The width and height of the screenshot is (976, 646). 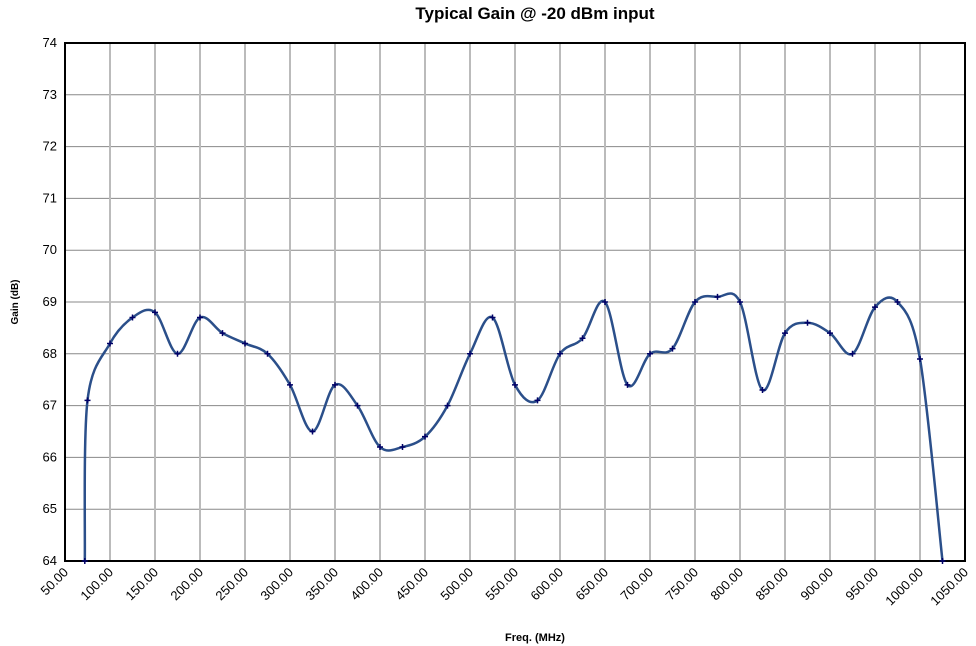 What do you see at coordinates (50, 94) in the screenshot?
I see `y-tick-label: 73` at bounding box center [50, 94].